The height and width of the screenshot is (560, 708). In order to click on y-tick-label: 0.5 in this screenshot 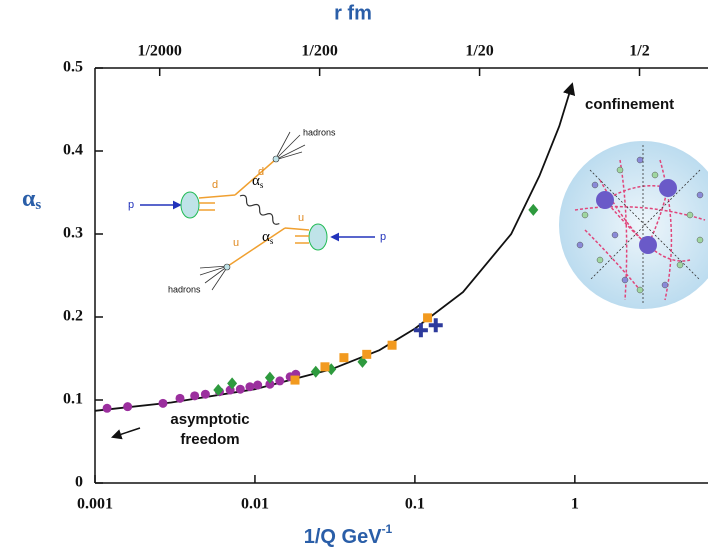, I will do `click(73, 67)`.